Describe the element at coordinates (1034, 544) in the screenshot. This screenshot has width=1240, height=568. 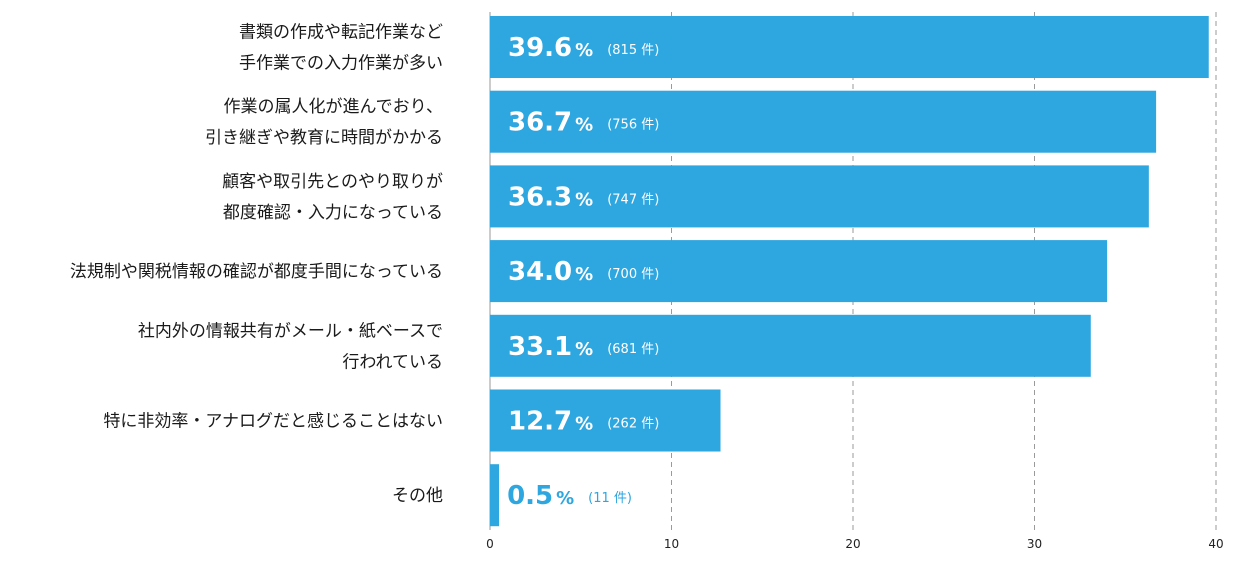
I see `x-tick-label: 30` at that location.